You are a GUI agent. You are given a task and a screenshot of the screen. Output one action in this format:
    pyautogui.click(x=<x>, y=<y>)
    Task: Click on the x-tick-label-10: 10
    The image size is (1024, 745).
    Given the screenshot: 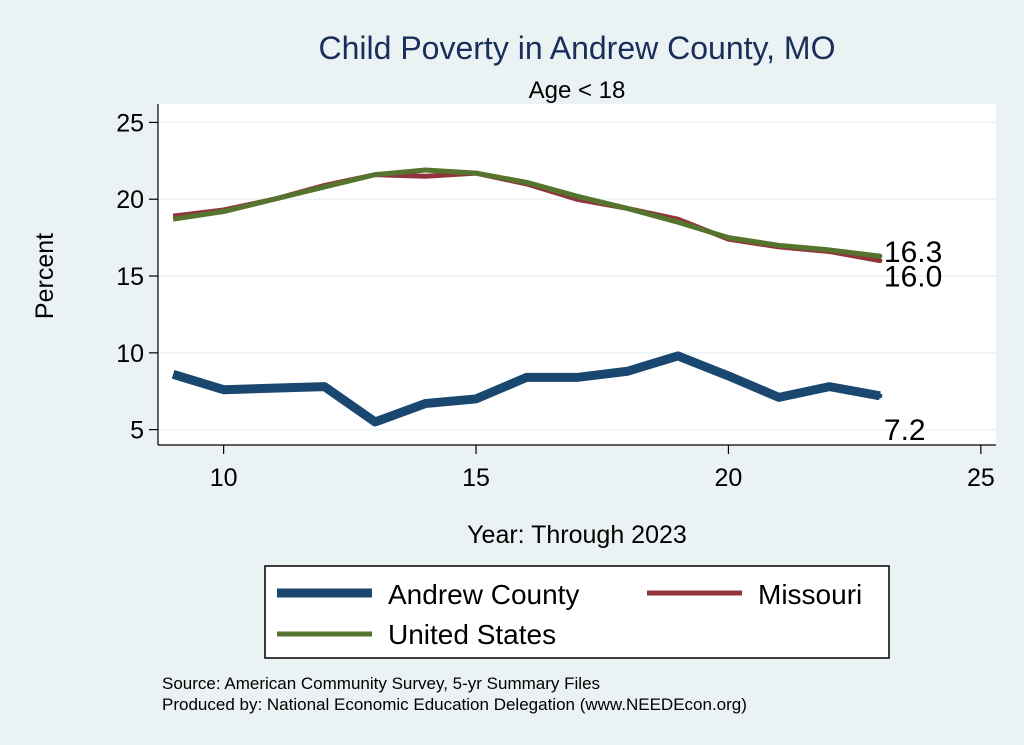 What is the action you would take?
    pyautogui.click(x=224, y=478)
    